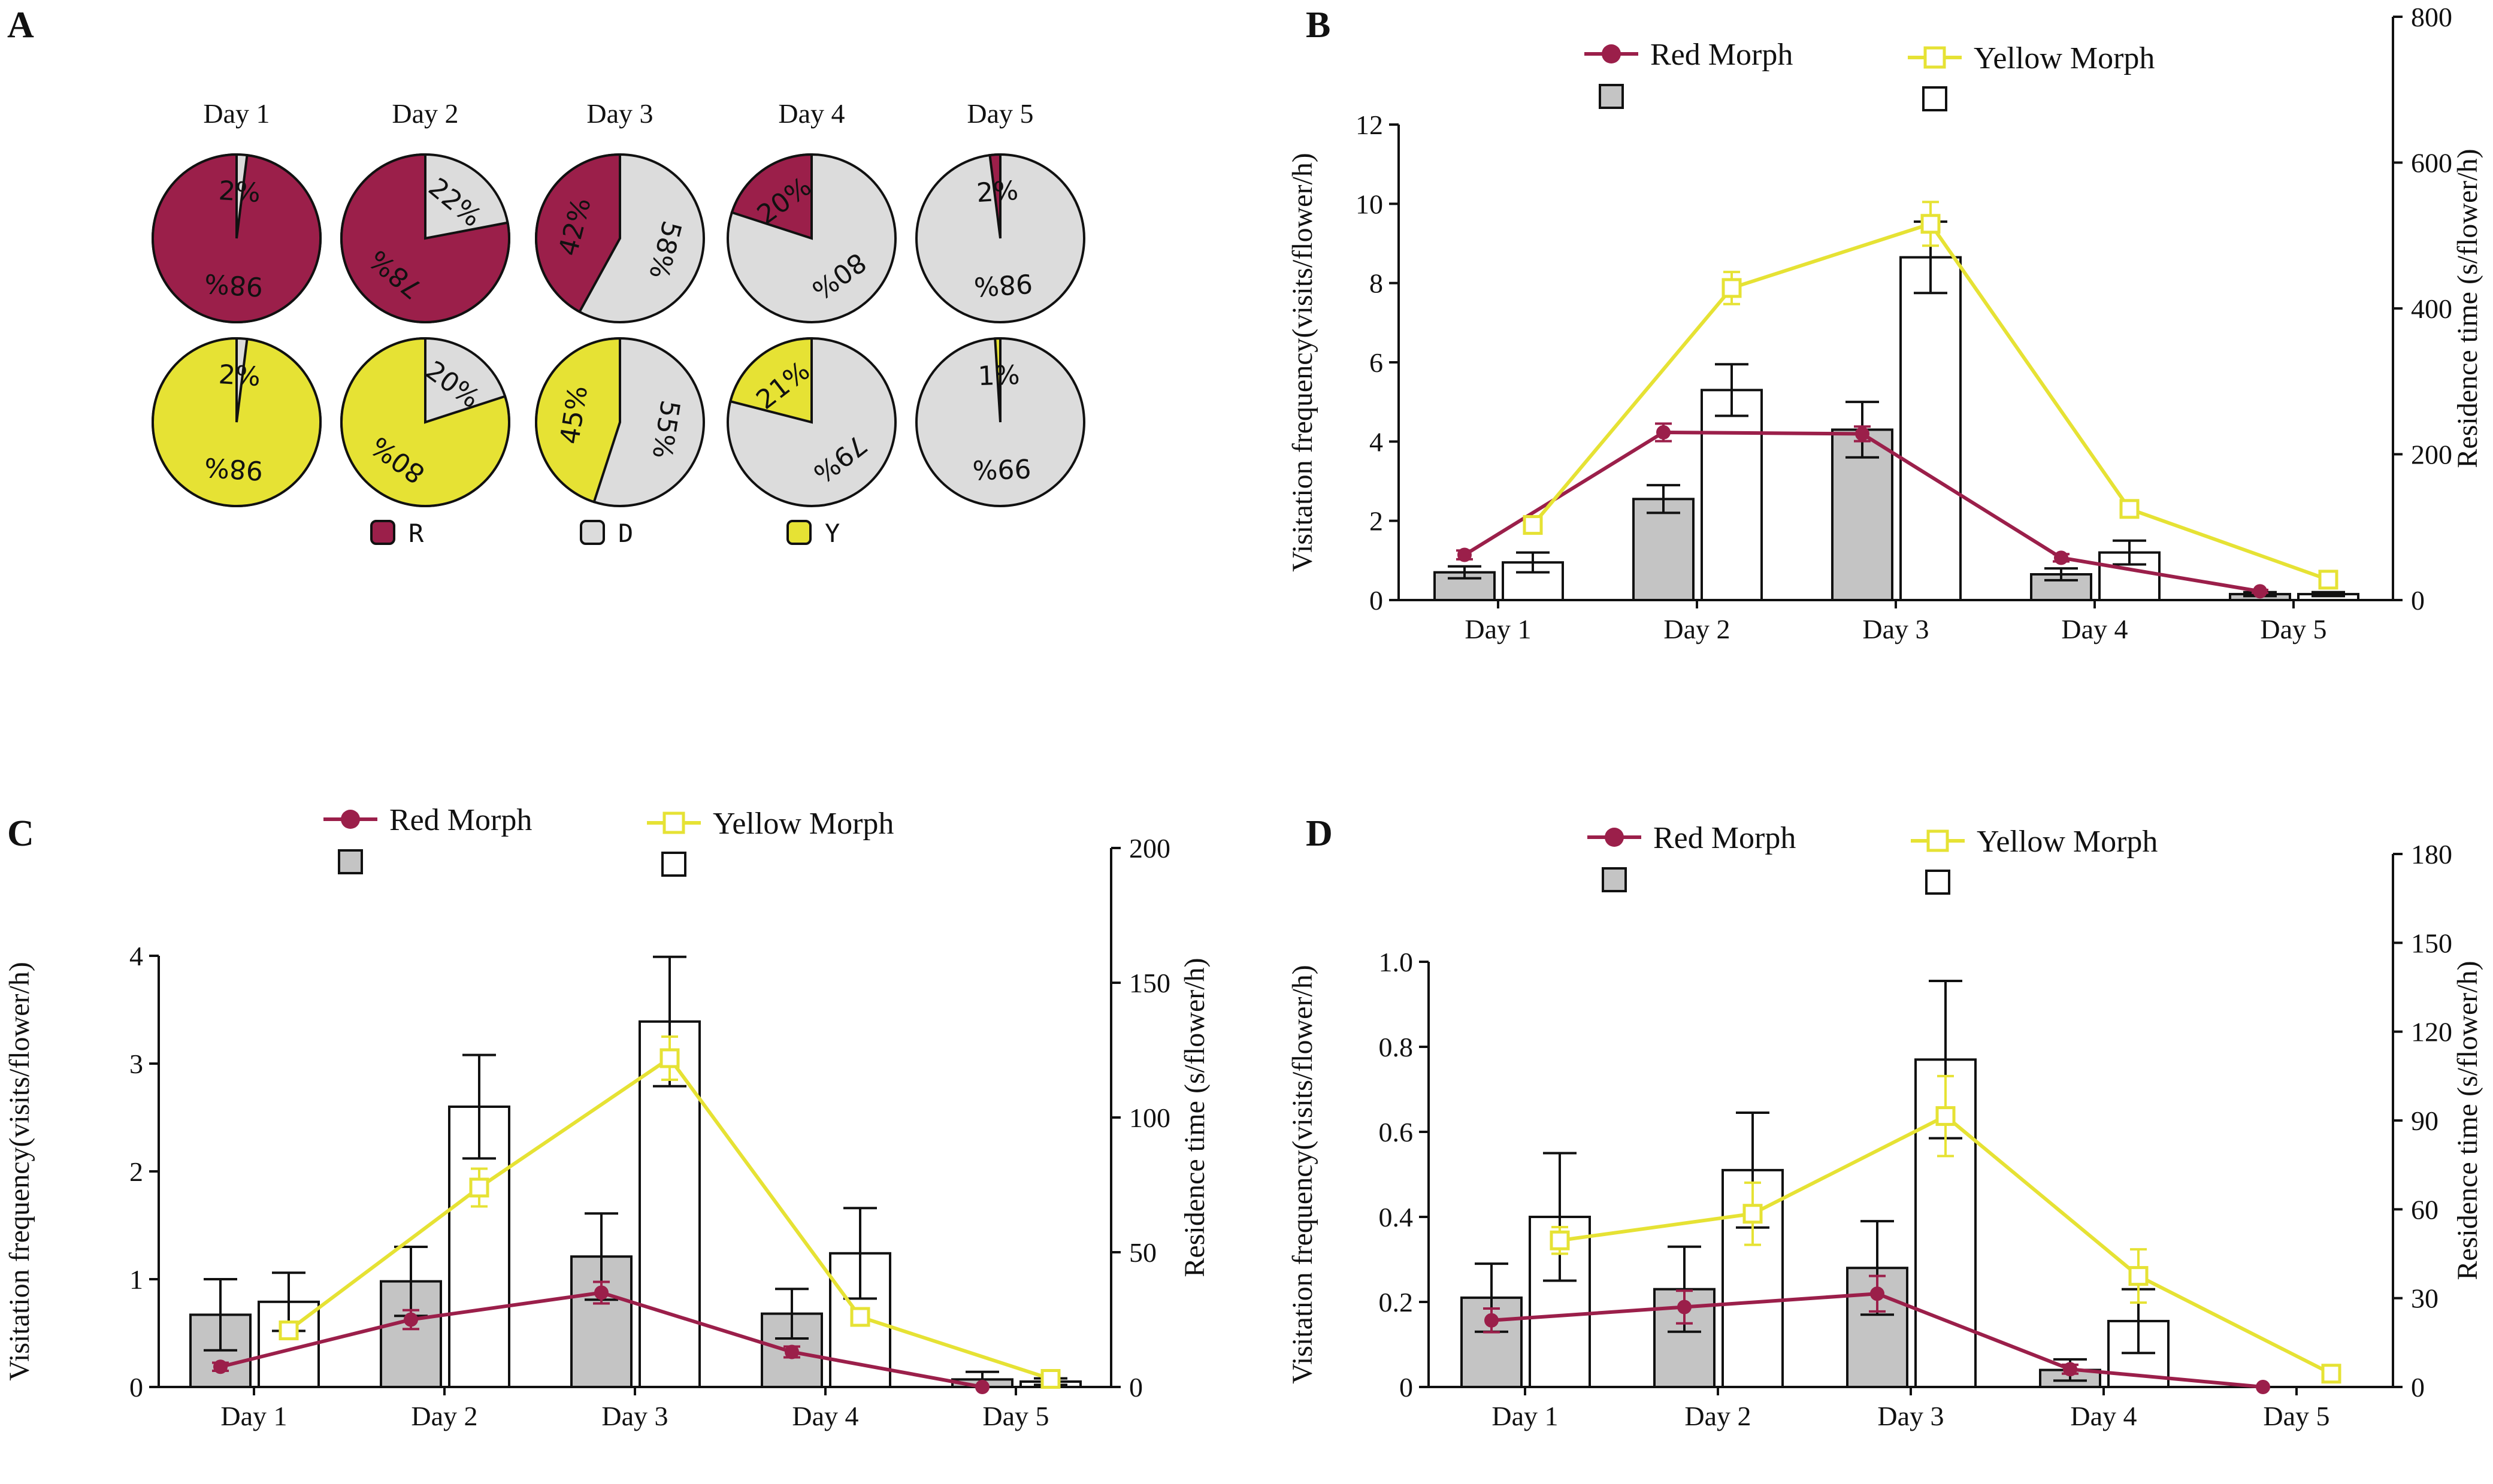  Describe the element at coordinates (1937, 882) in the screenshot. I see `legend-yellow-bar-swatch` at that location.